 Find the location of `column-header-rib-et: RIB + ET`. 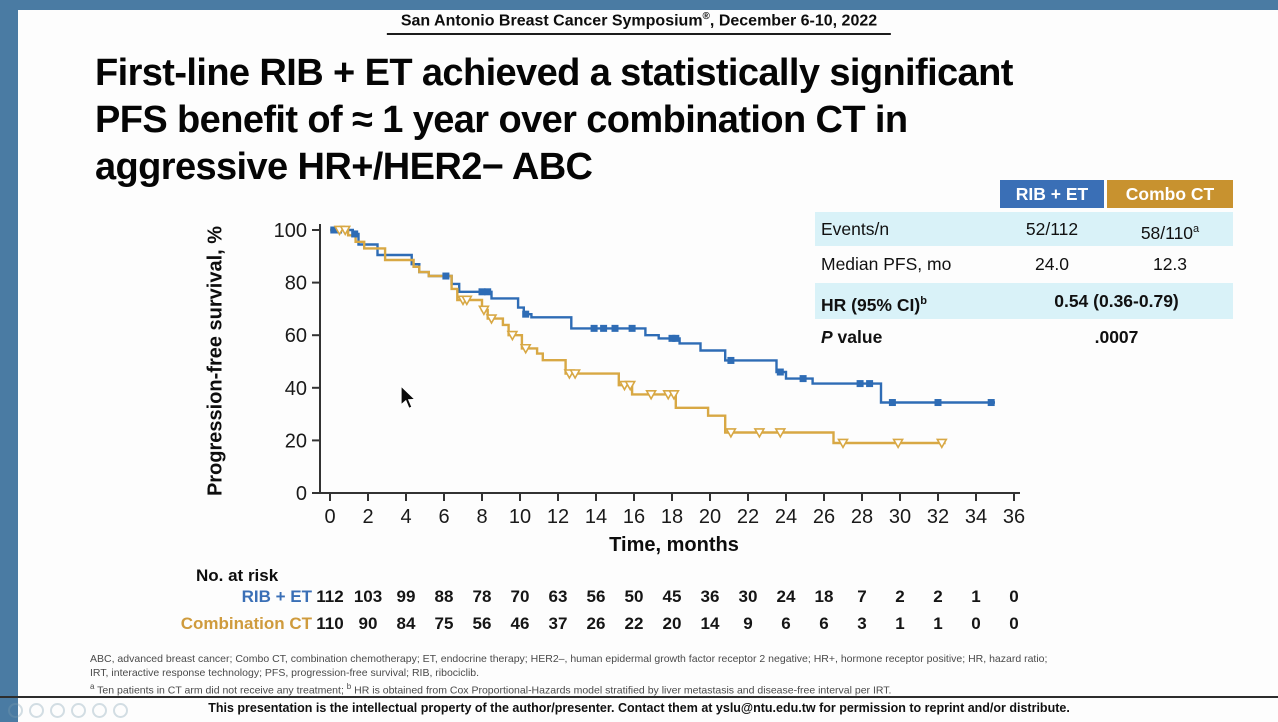

column-header-rib-et: RIB + ET is located at coordinates (1052, 194).